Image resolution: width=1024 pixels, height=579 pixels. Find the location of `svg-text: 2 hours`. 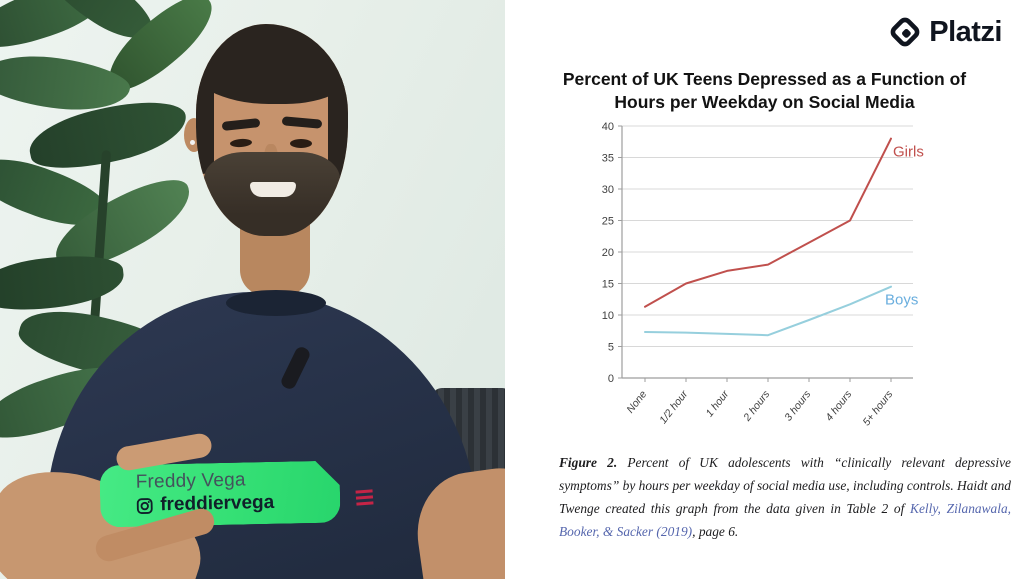

svg-text: 2 hours is located at coordinates (757, 406).